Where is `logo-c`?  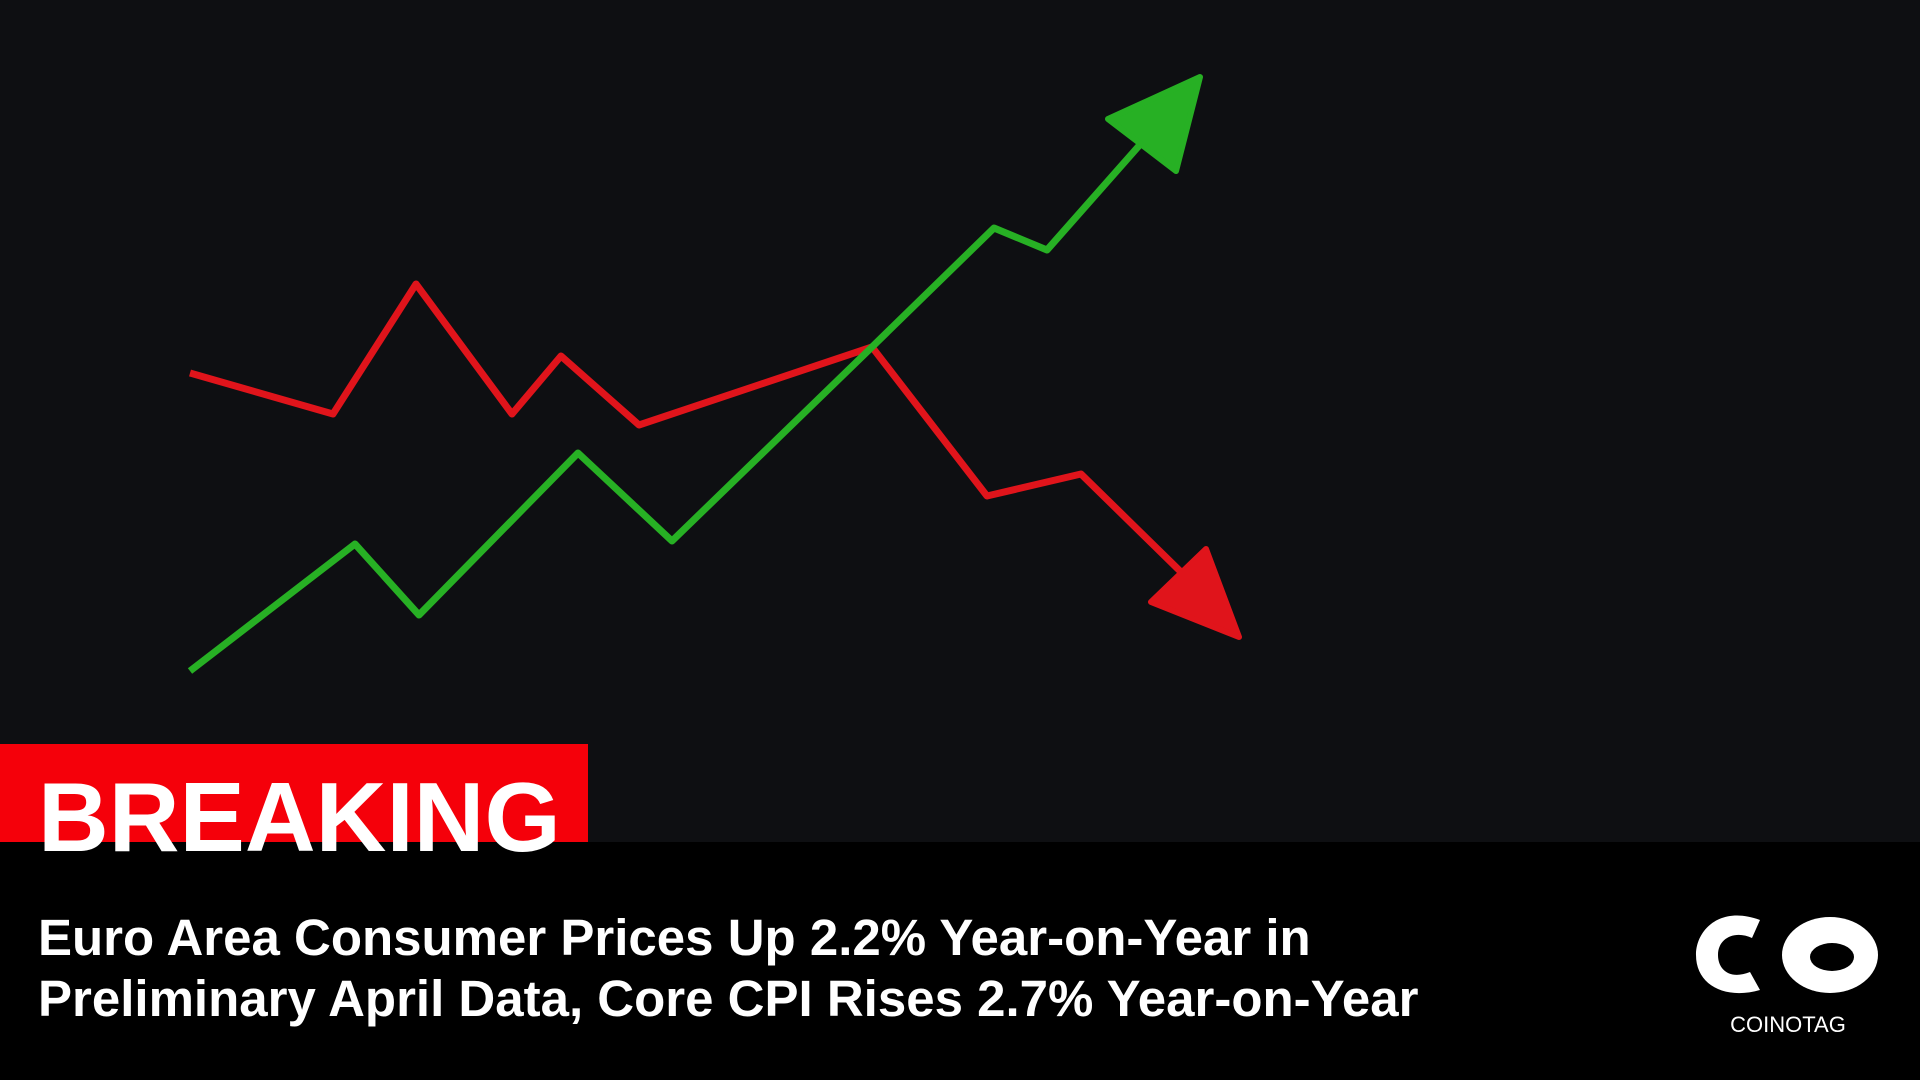 logo-c is located at coordinates (1728, 954).